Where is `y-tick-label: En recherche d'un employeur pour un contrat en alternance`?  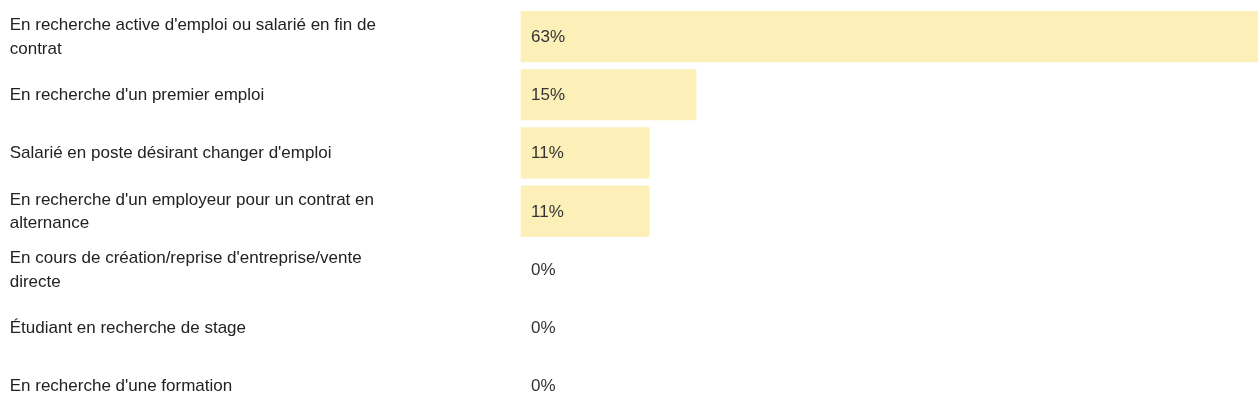 y-tick-label: En recherche d'un employeur pour un contrat en alternance is located at coordinates (191, 211).